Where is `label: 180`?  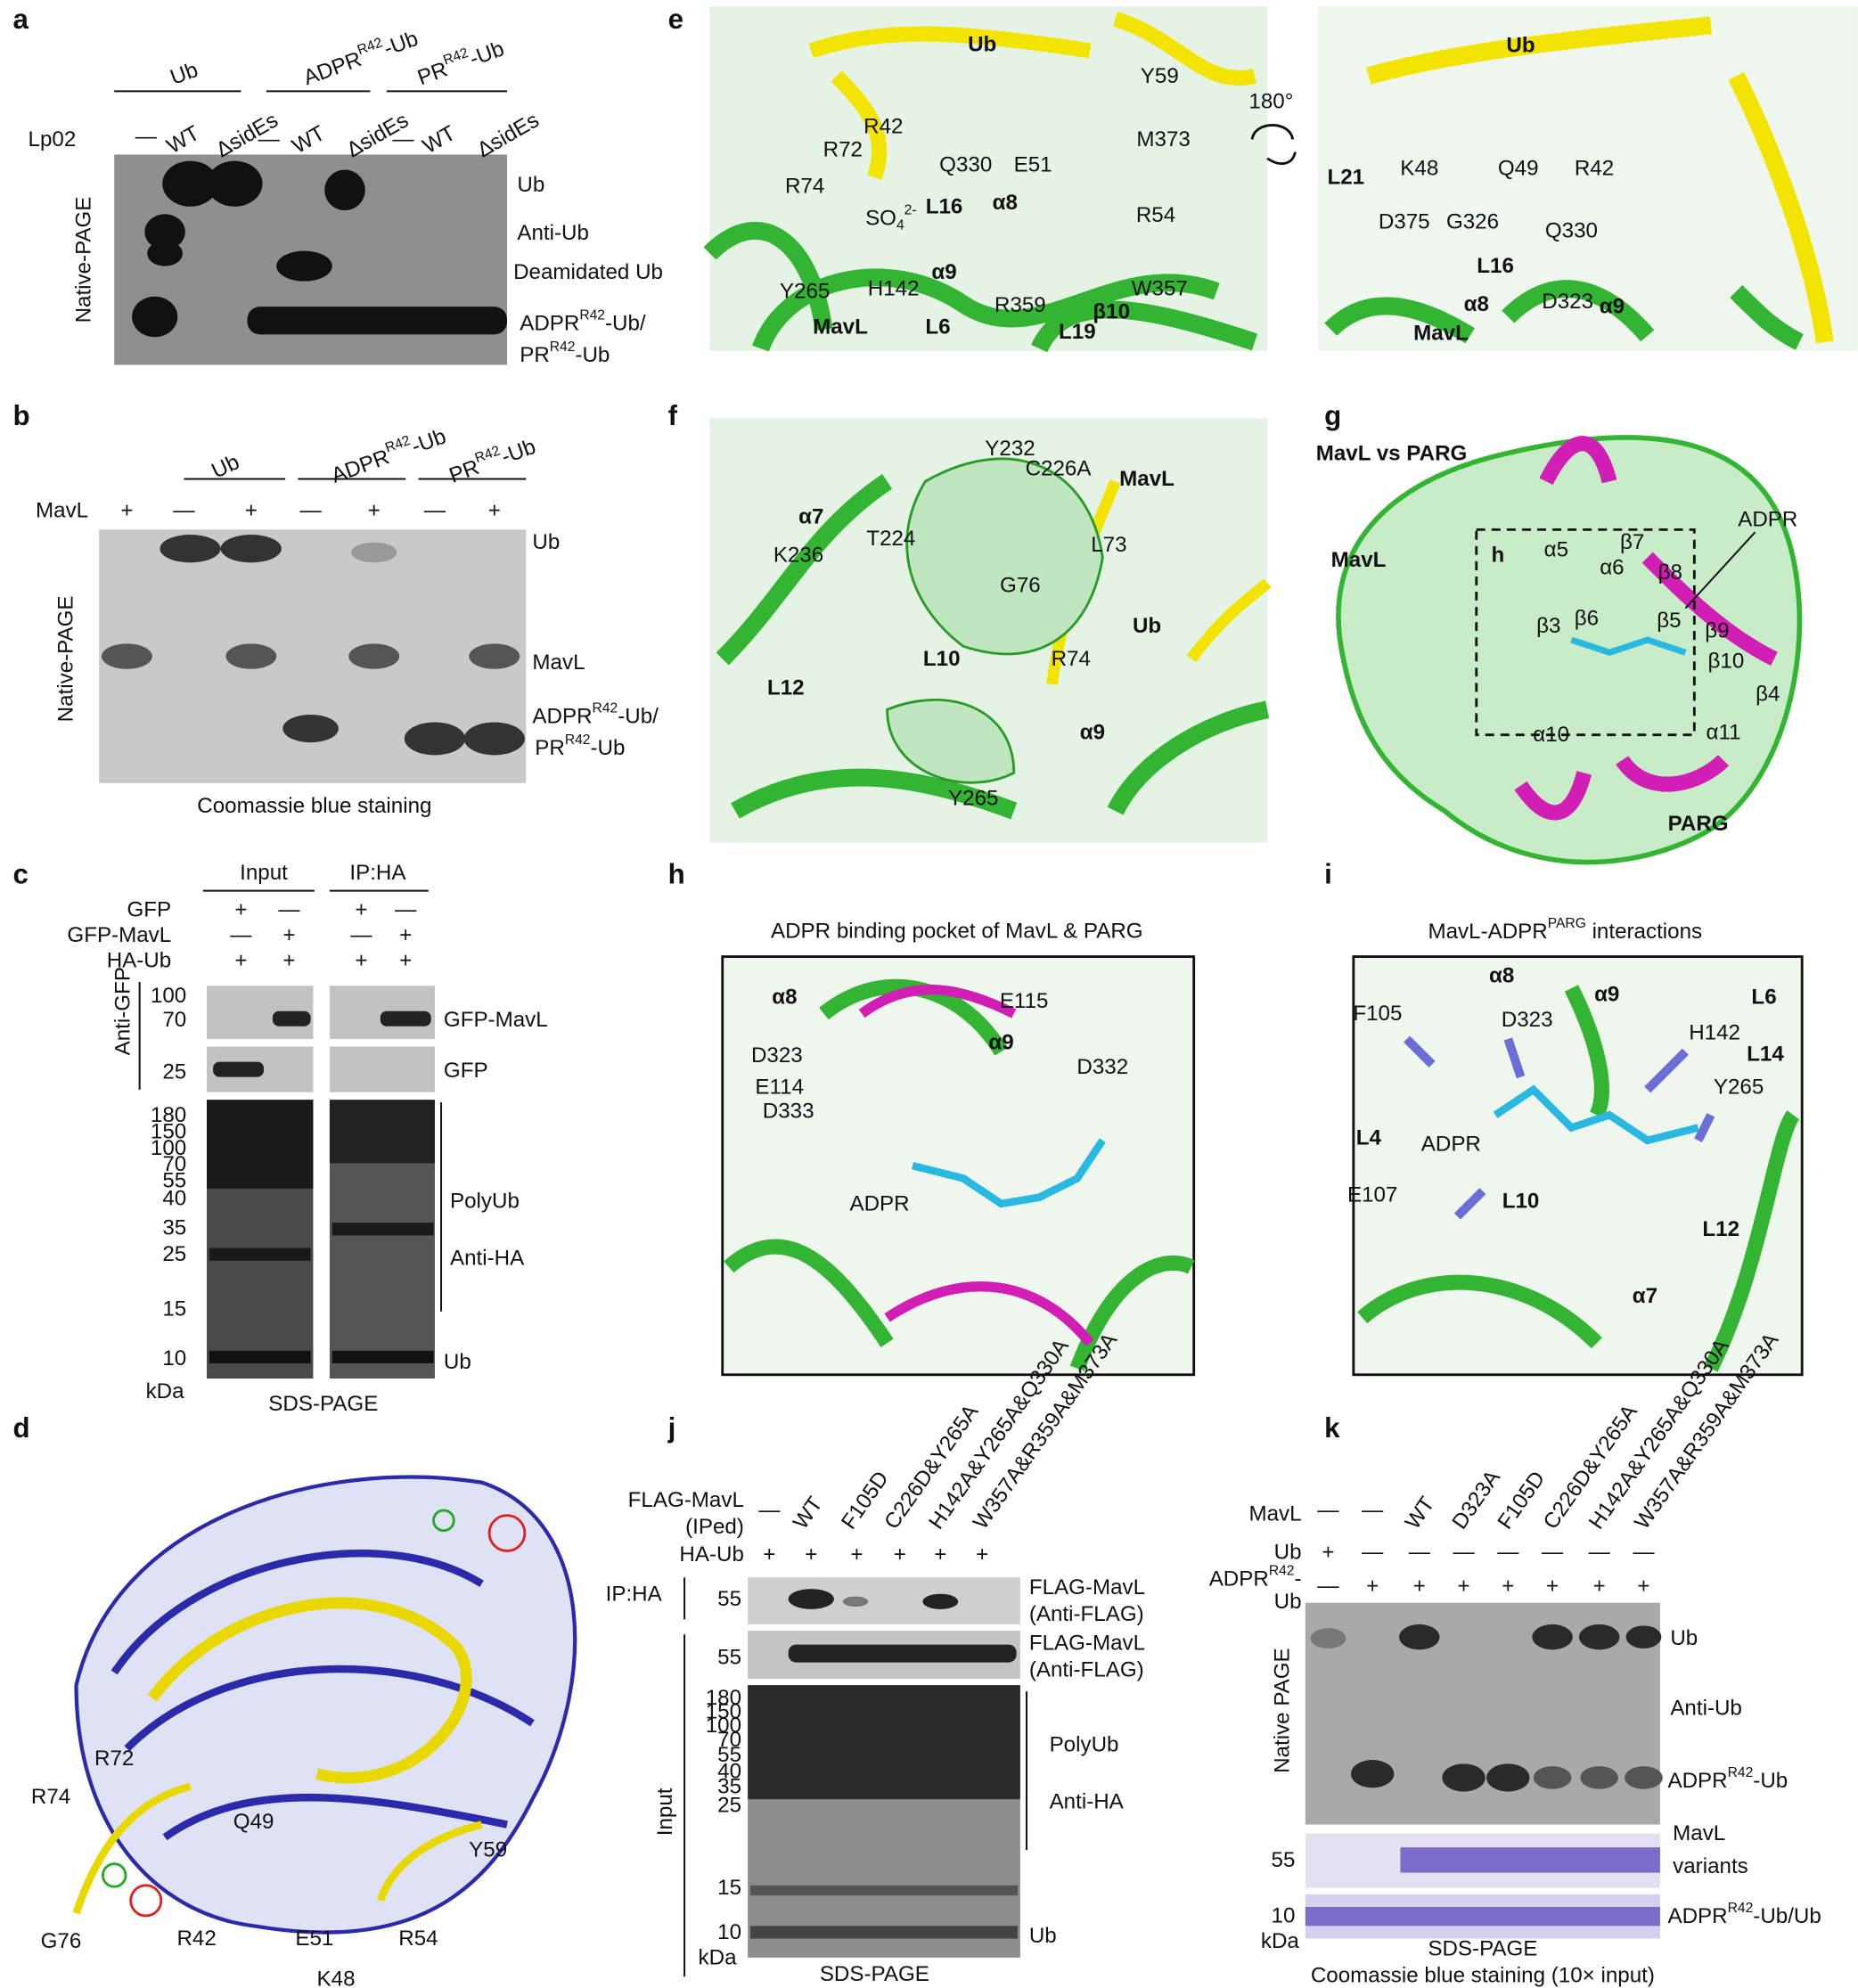 label: 180 is located at coordinates (723, 1698).